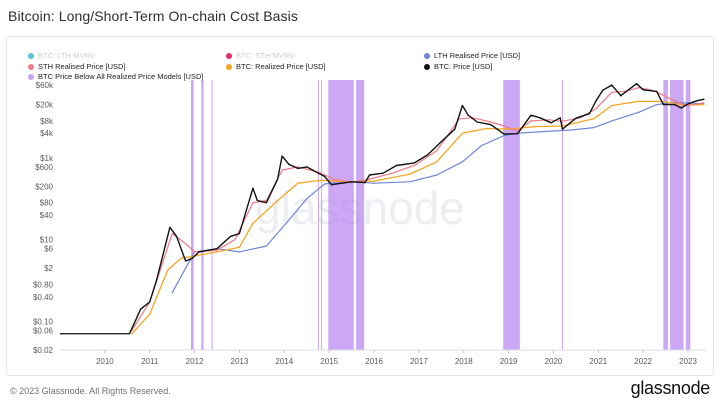 The height and width of the screenshot is (410, 720). Describe the element at coordinates (66, 55) in the screenshot. I see `legend-label: BTC: LTH-MVRV` at that location.